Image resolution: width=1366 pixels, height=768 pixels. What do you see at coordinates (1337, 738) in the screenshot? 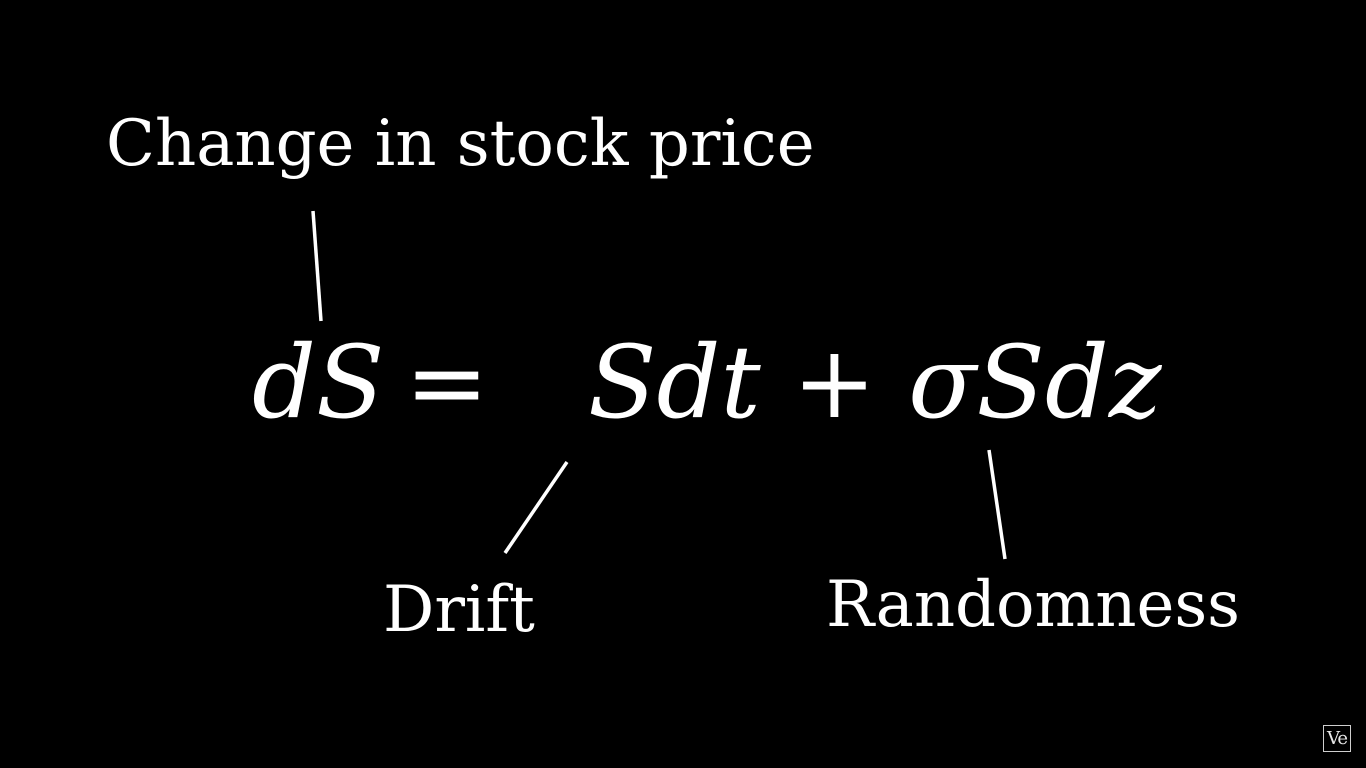
I see `channel-logo-watermark: Ve` at bounding box center [1337, 738].